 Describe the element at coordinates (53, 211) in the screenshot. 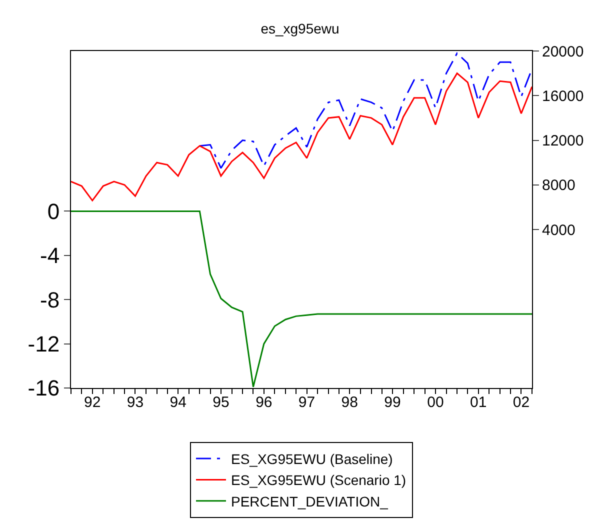

I see `y-tick-label: 0` at that location.